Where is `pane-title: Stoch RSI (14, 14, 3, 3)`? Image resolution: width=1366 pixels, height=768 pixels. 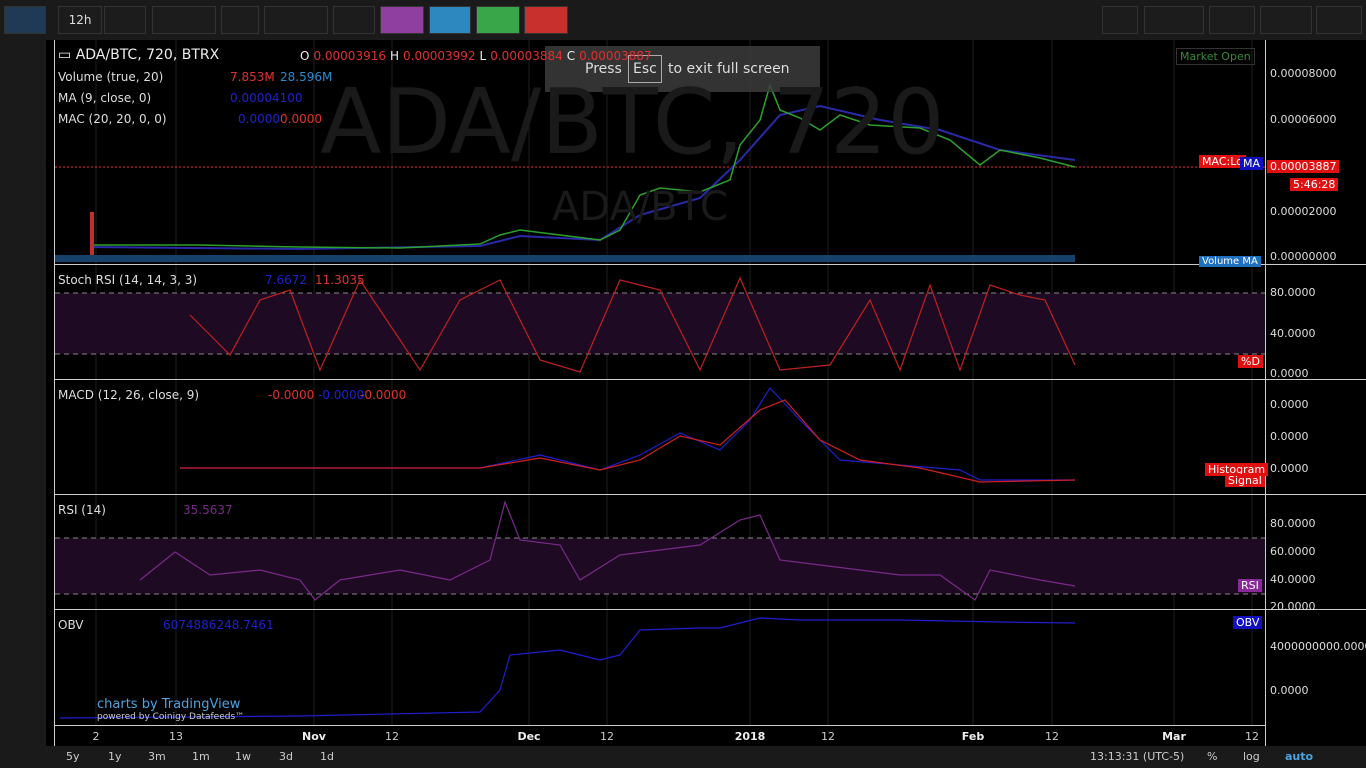
pane-title: Stoch RSI (14, 14, 3, 3) is located at coordinates (128, 280).